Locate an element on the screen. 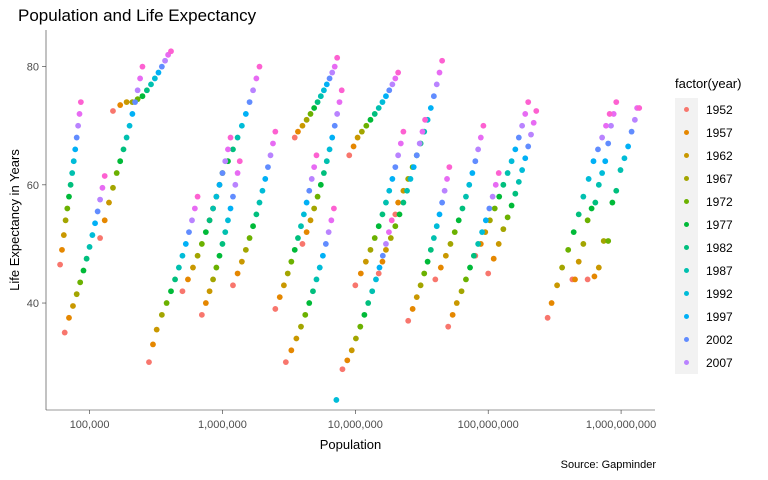 This screenshot has height=480, width=768. legend-item-2007: 2007 is located at coordinates (708, 362).